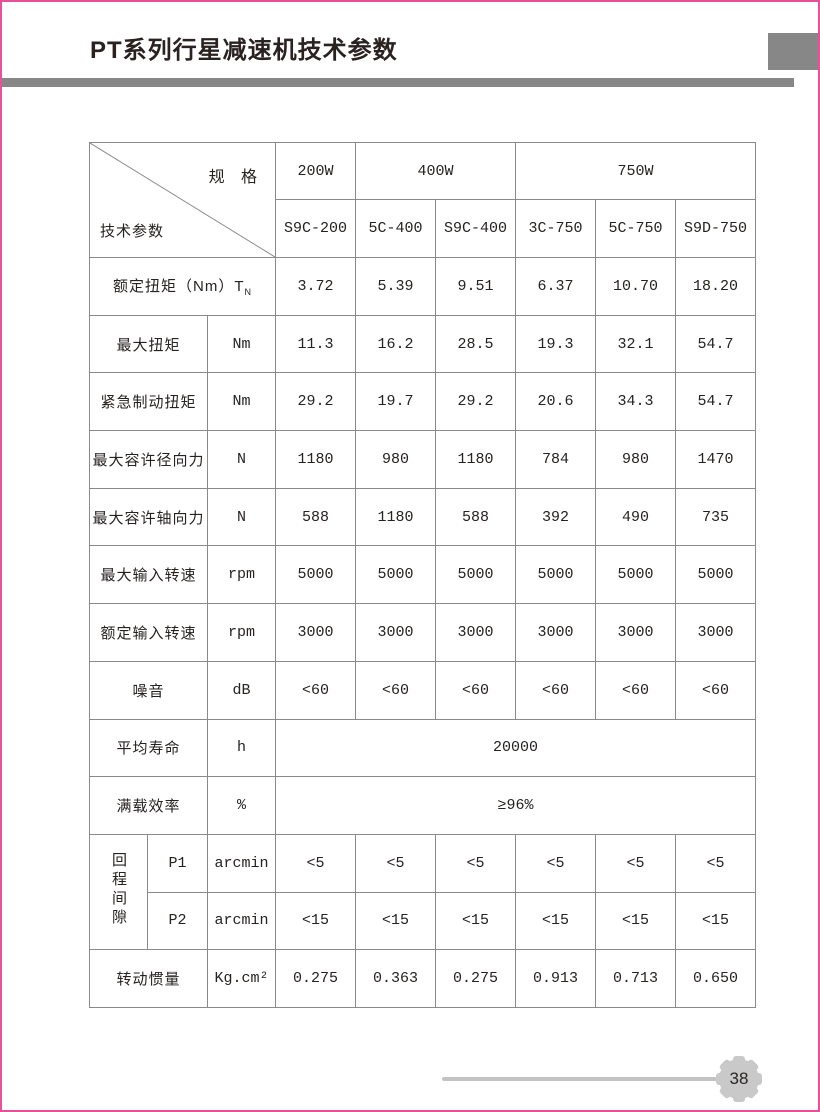 This screenshot has width=820, height=1112. I want to click on model-header: 5C-400, so click(396, 228).